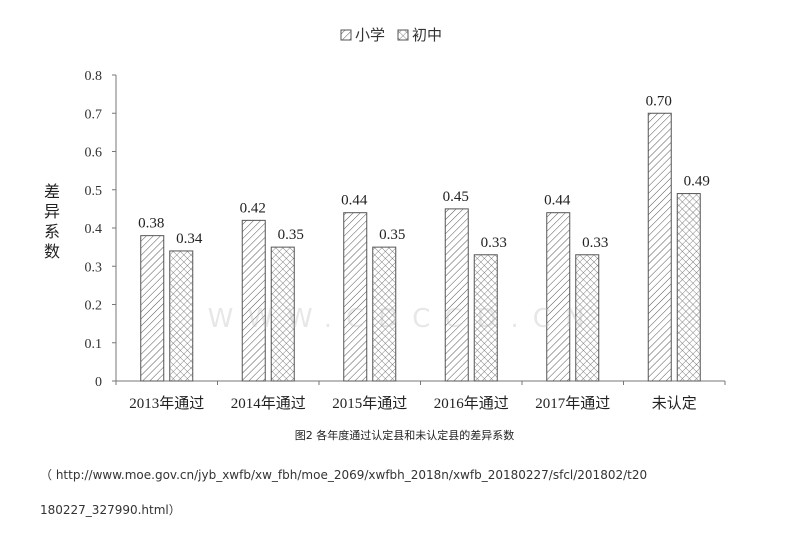 The width and height of the screenshot is (809, 551). What do you see at coordinates (572, 403) in the screenshot?
I see `x-tick-label: 2017年通过` at bounding box center [572, 403].